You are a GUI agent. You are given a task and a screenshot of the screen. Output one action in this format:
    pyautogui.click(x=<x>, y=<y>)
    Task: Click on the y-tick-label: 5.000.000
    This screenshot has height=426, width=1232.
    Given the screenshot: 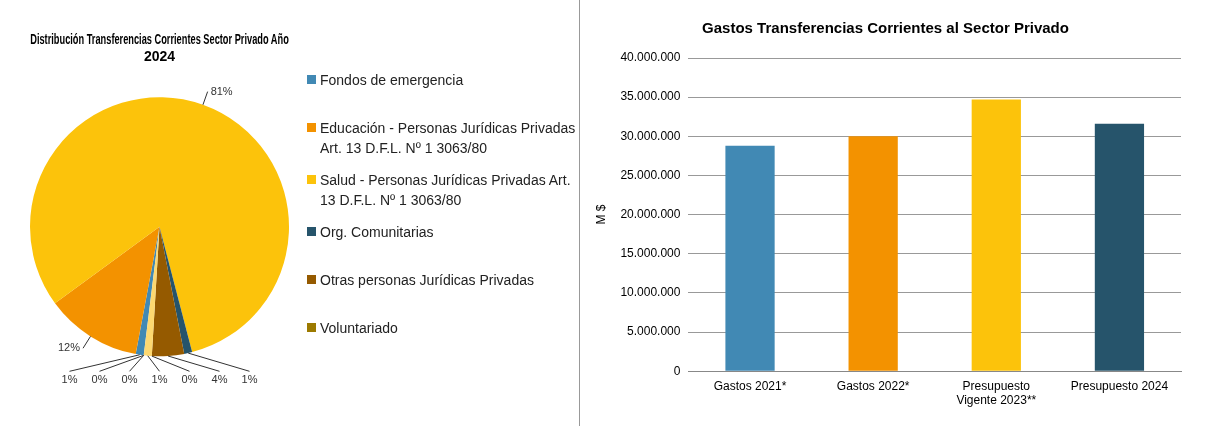 What is the action you would take?
    pyautogui.click(x=654, y=331)
    